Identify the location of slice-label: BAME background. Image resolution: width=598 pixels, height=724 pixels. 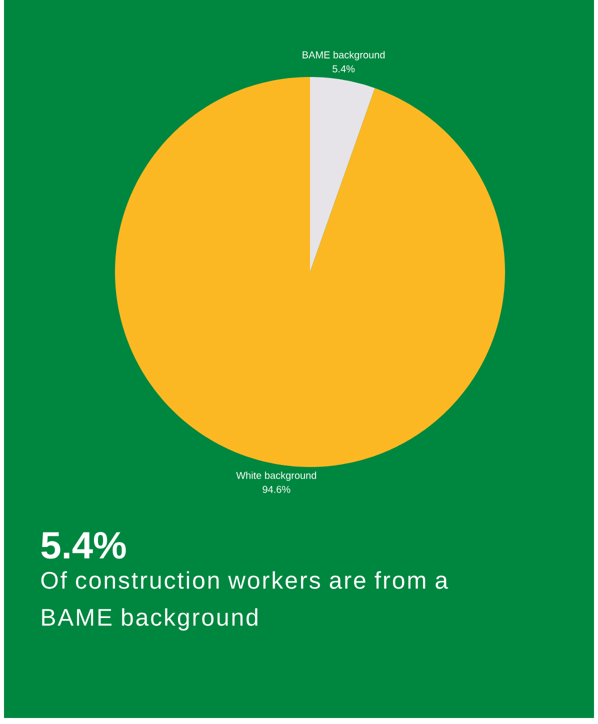
(343, 55).